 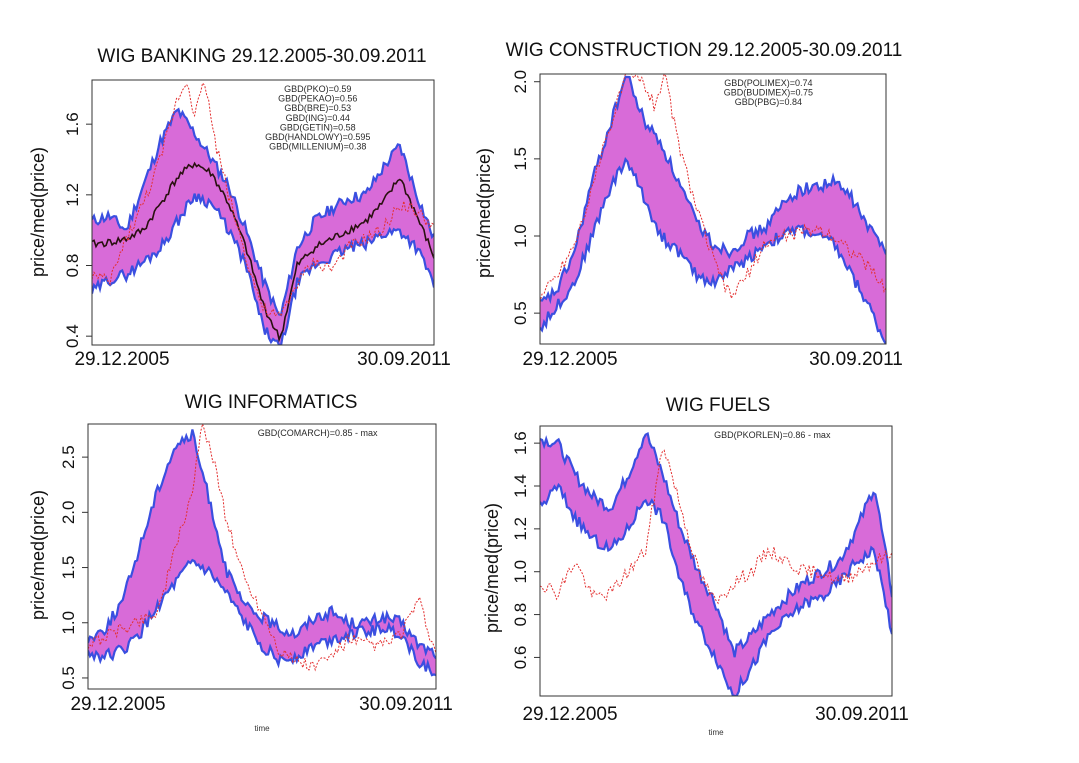 I want to click on gbd-annotation: GBD(MILLENIUM)=0.38, so click(x=317, y=147).